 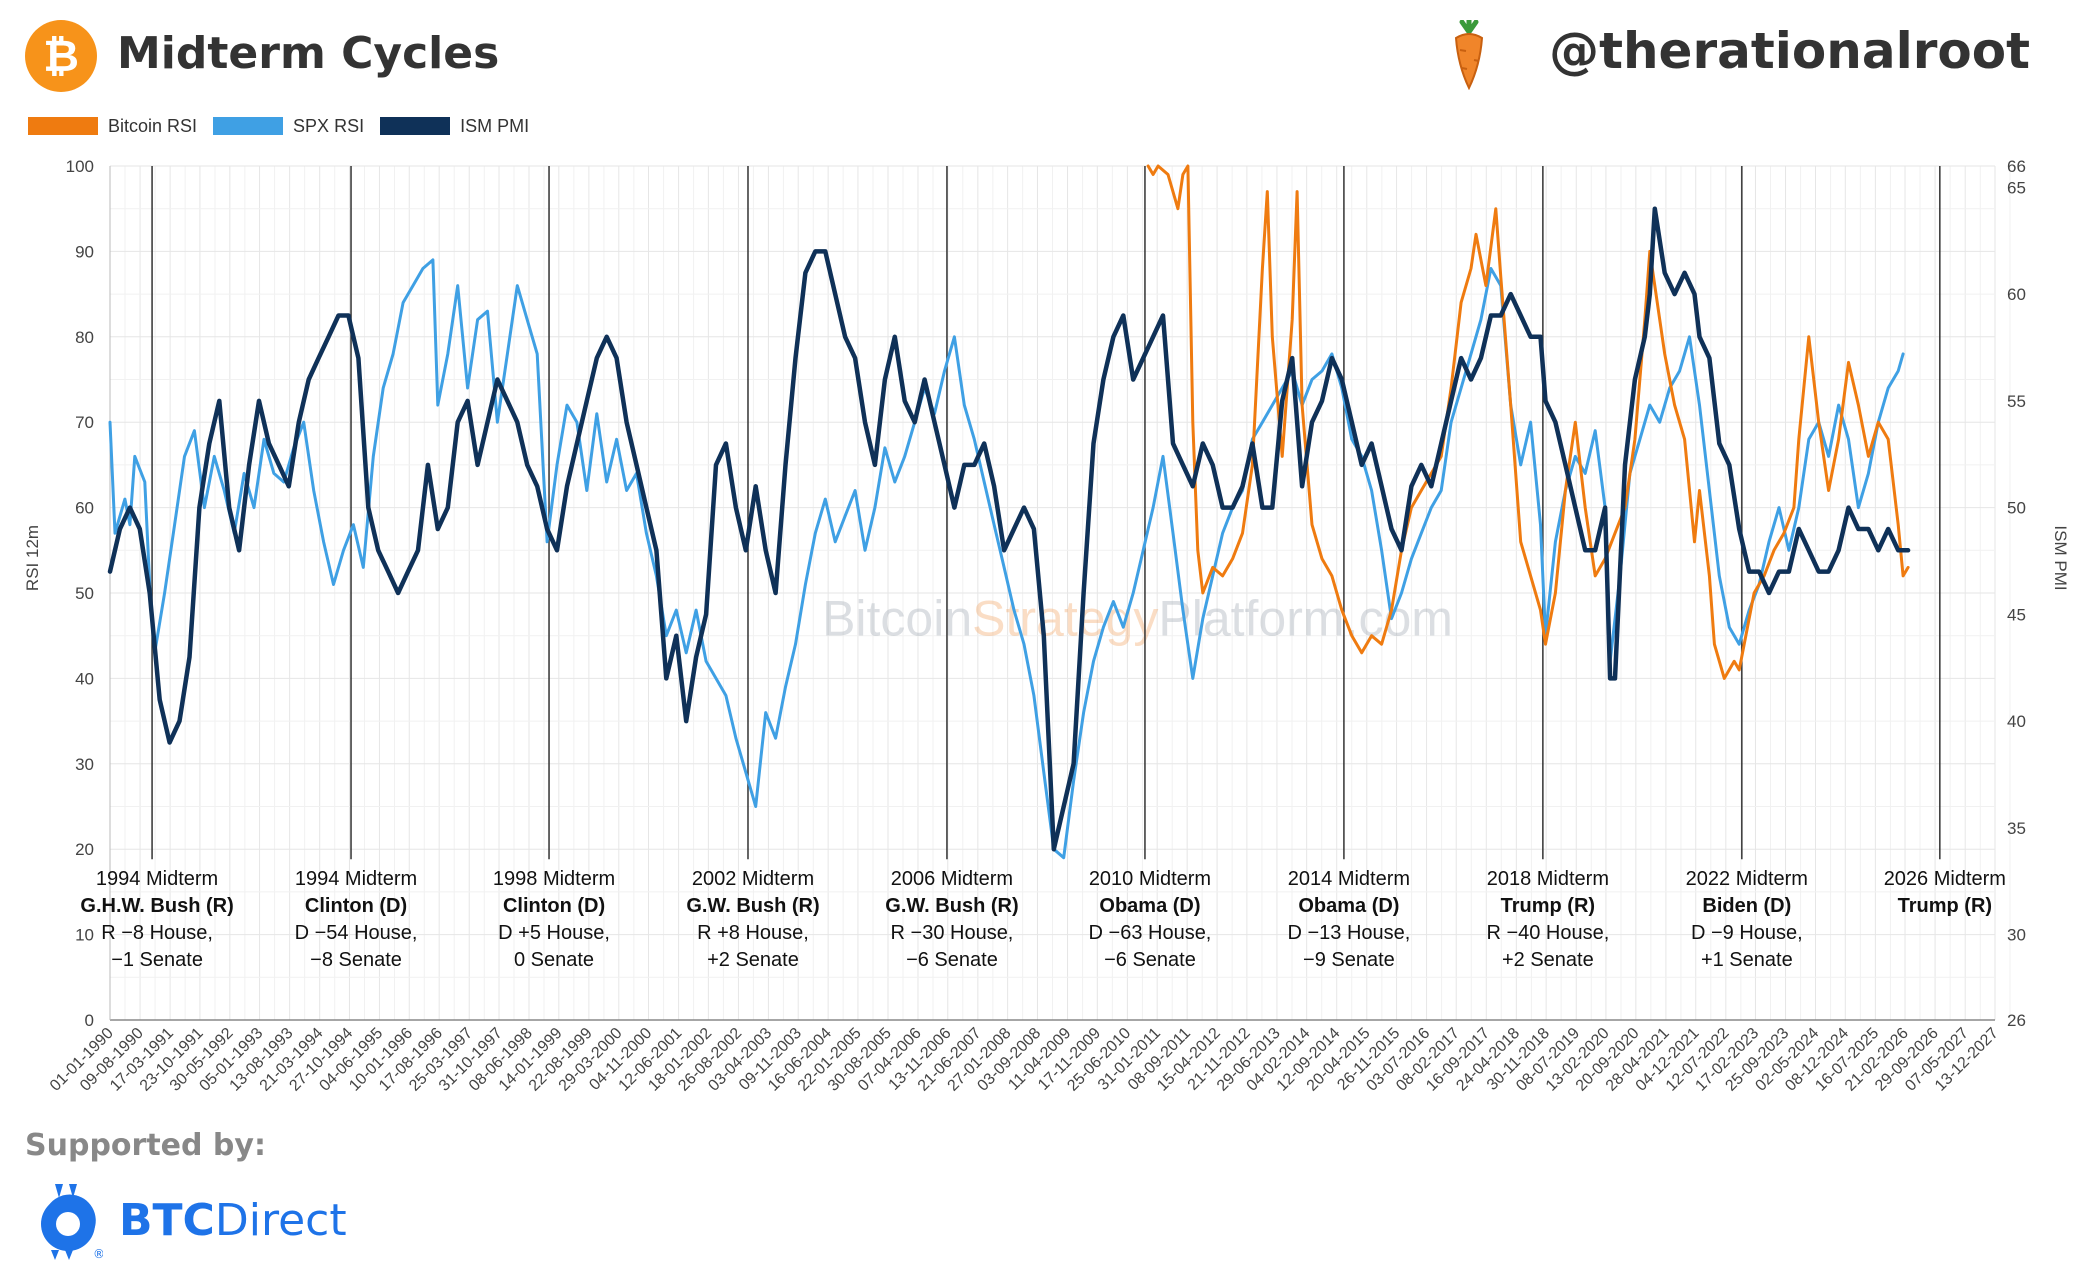 What do you see at coordinates (1789, 51) in the screenshot?
I see `author-handle: @therationalroot` at bounding box center [1789, 51].